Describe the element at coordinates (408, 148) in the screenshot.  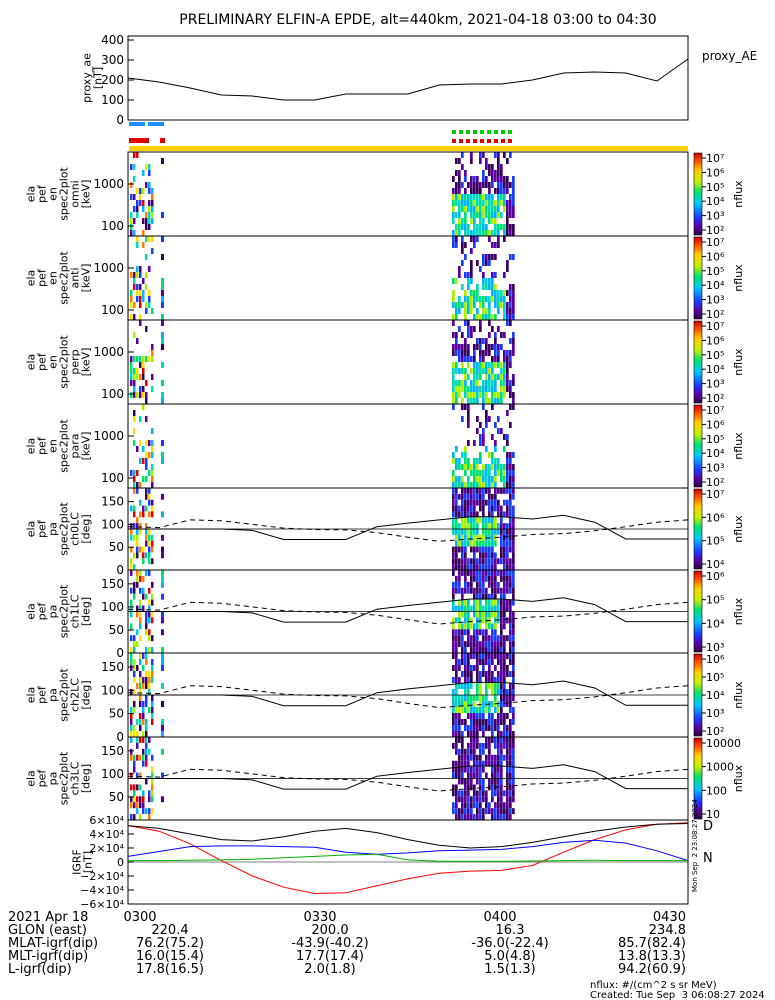
I see `yellow-bar` at that location.